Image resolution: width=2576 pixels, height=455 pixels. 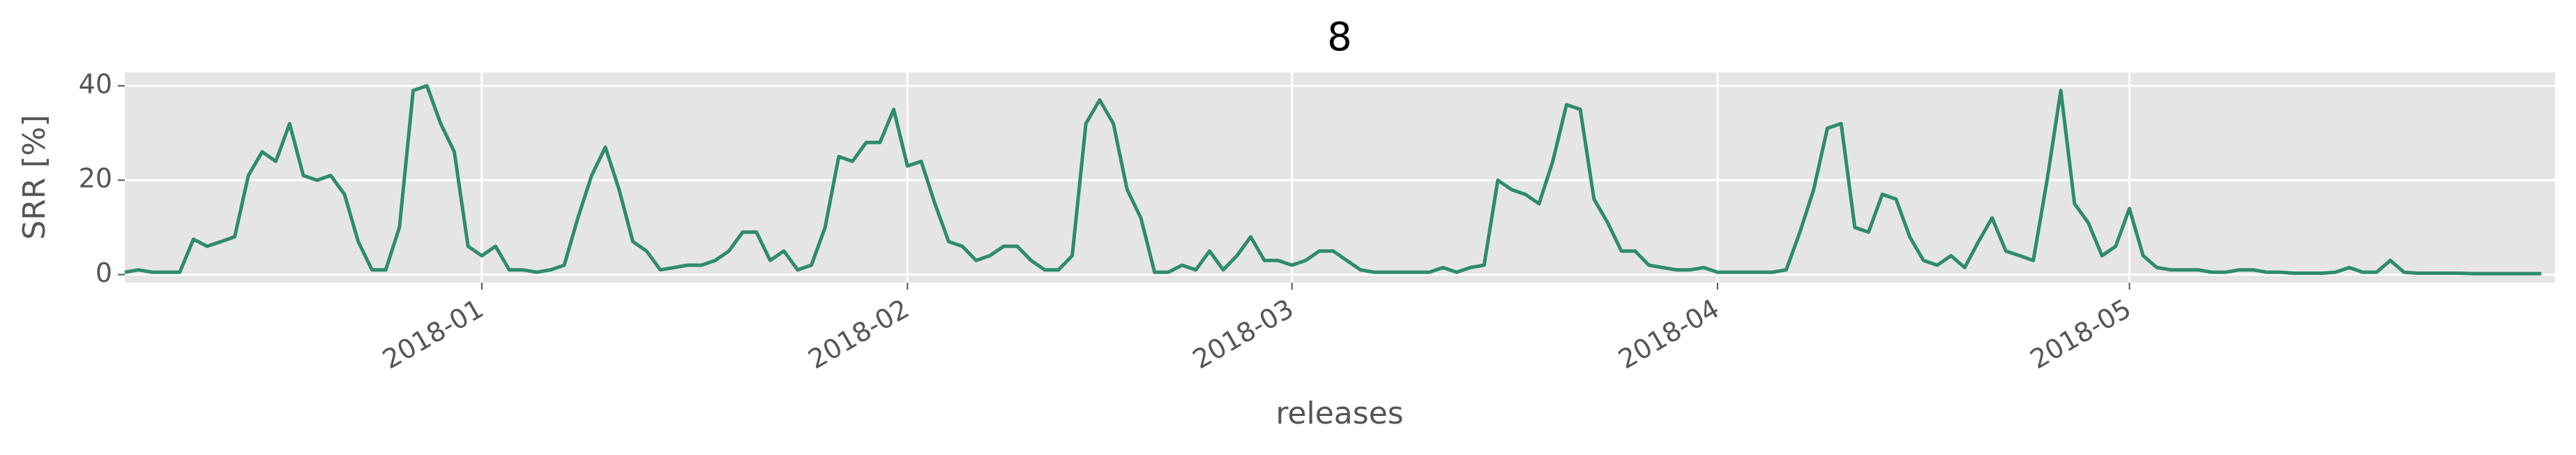 I want to click on x-tick-label: 2018-03, so click(x=1243, y=334).